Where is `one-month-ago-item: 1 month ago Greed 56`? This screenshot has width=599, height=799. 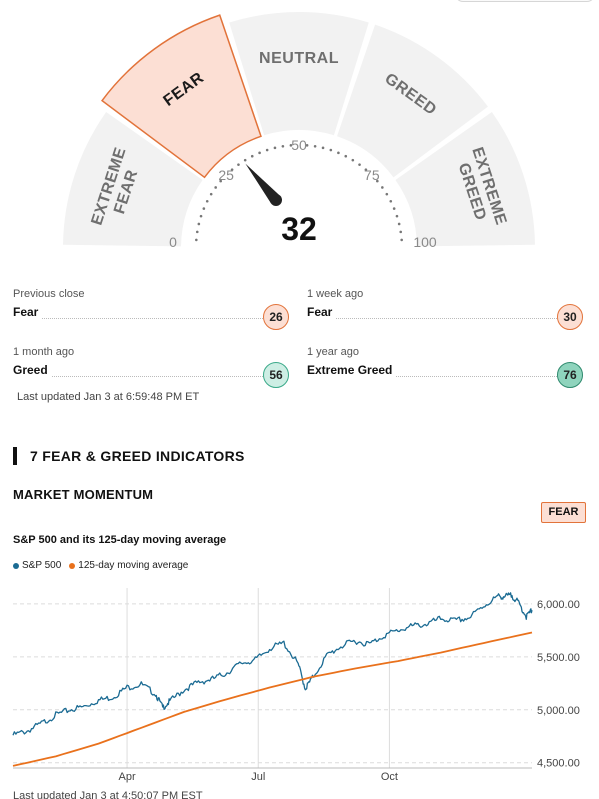
one-month-ago-item: 1 month ago Greed 56 is located at coordinates (151, 365).